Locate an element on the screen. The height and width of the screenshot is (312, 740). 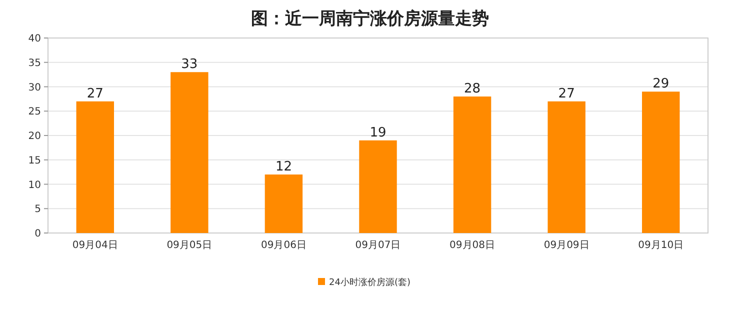
data-label: 33 is located at coordinates (189, 64).